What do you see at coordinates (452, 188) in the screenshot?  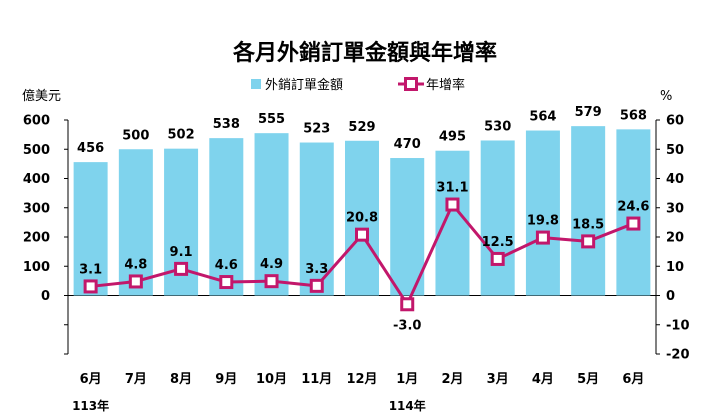 I see `line-value-label: 31.1` at bounding box center [452, 188].